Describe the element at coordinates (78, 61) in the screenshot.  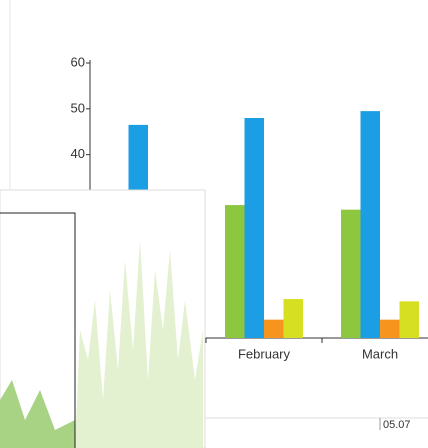
I see `y-tick-label: 60` at that location.